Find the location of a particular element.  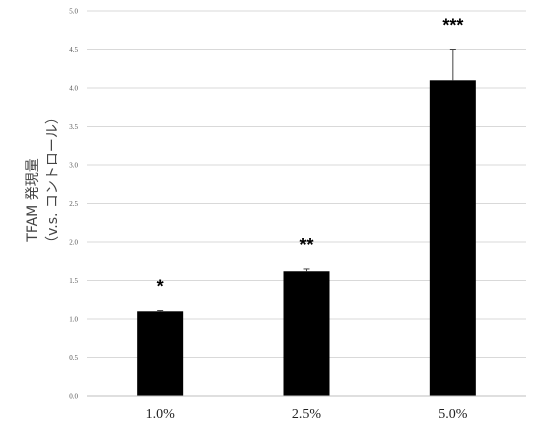

significance-label: *** is located at coordinates (452, 26).